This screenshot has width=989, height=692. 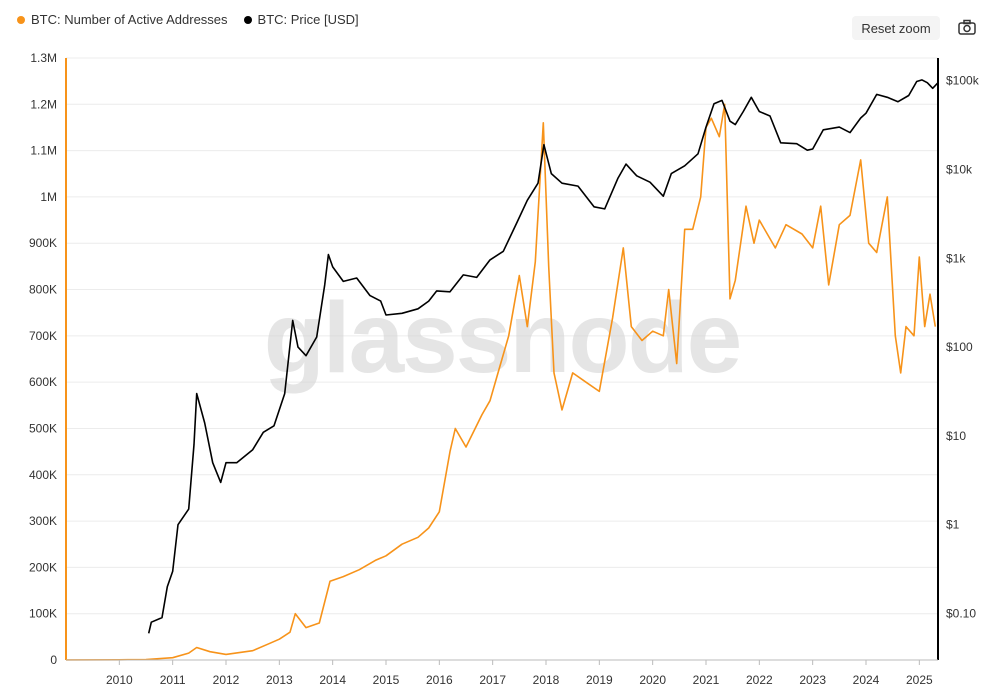 What do you see at coordinates (959, 347) in the screenshot?
I see `right-axis-tick-label: $100` at bounding box center [959, 347].